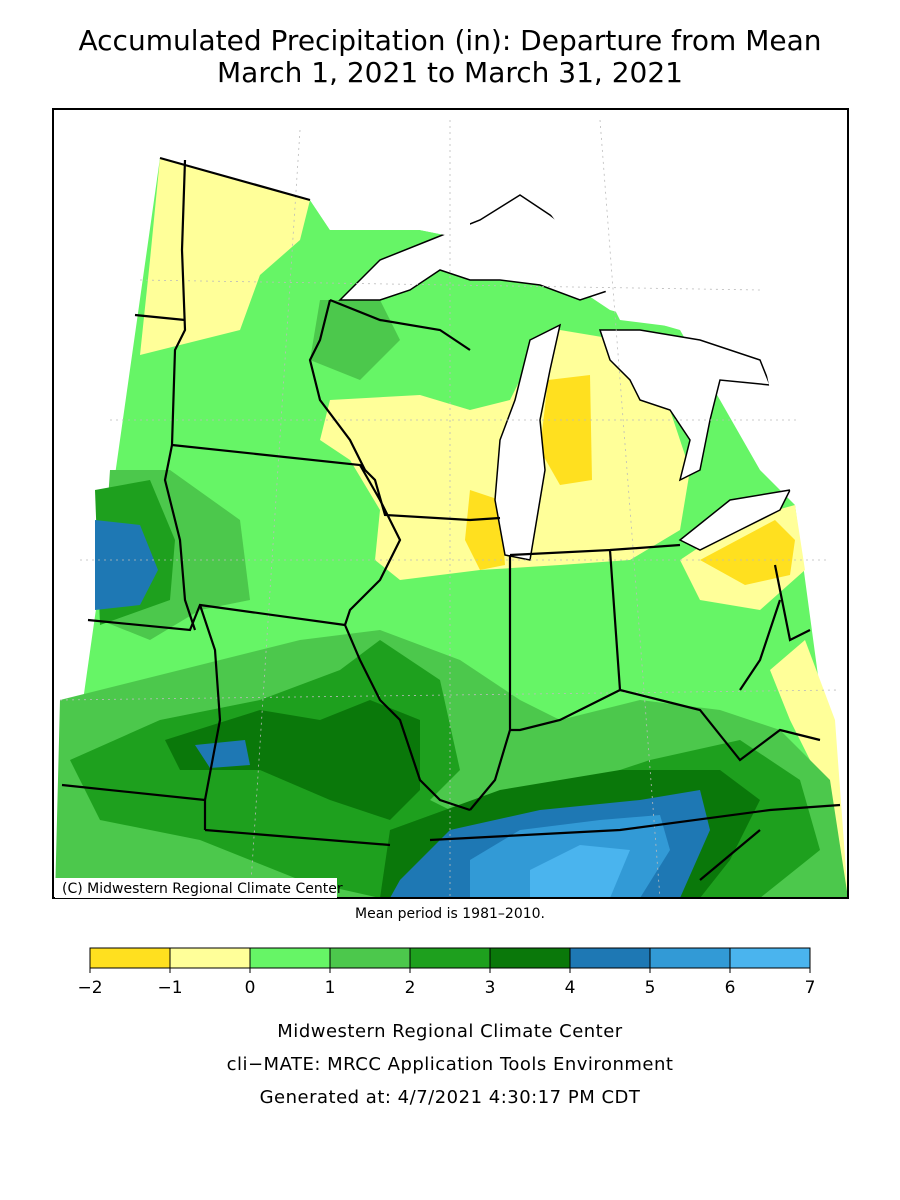  Describe the element at coordinates (450, 1031) in the screenshot. I see `footer-line: Midwestern Regional Climate Center` at that location.